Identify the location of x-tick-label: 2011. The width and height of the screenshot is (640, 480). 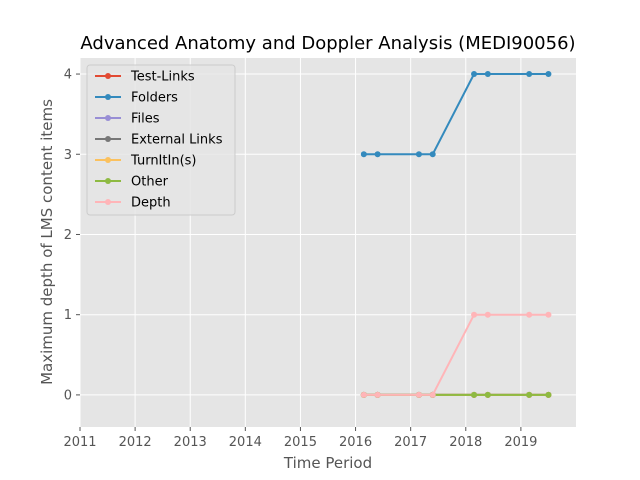
(79, 442).